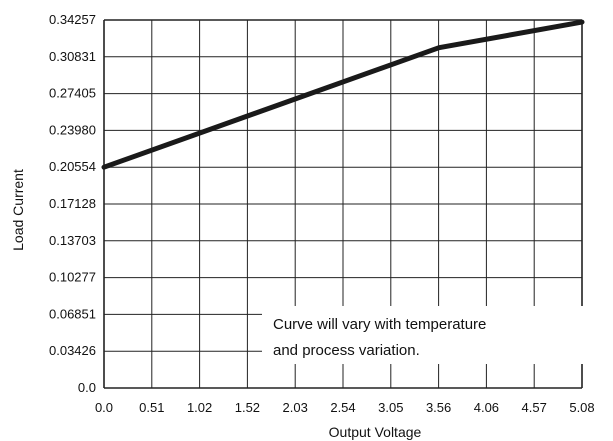  What do you see at coordinates (72, 56) in the screenshot?
I see `y-tick-label: 0.30831` at bounding box center [72, 56].